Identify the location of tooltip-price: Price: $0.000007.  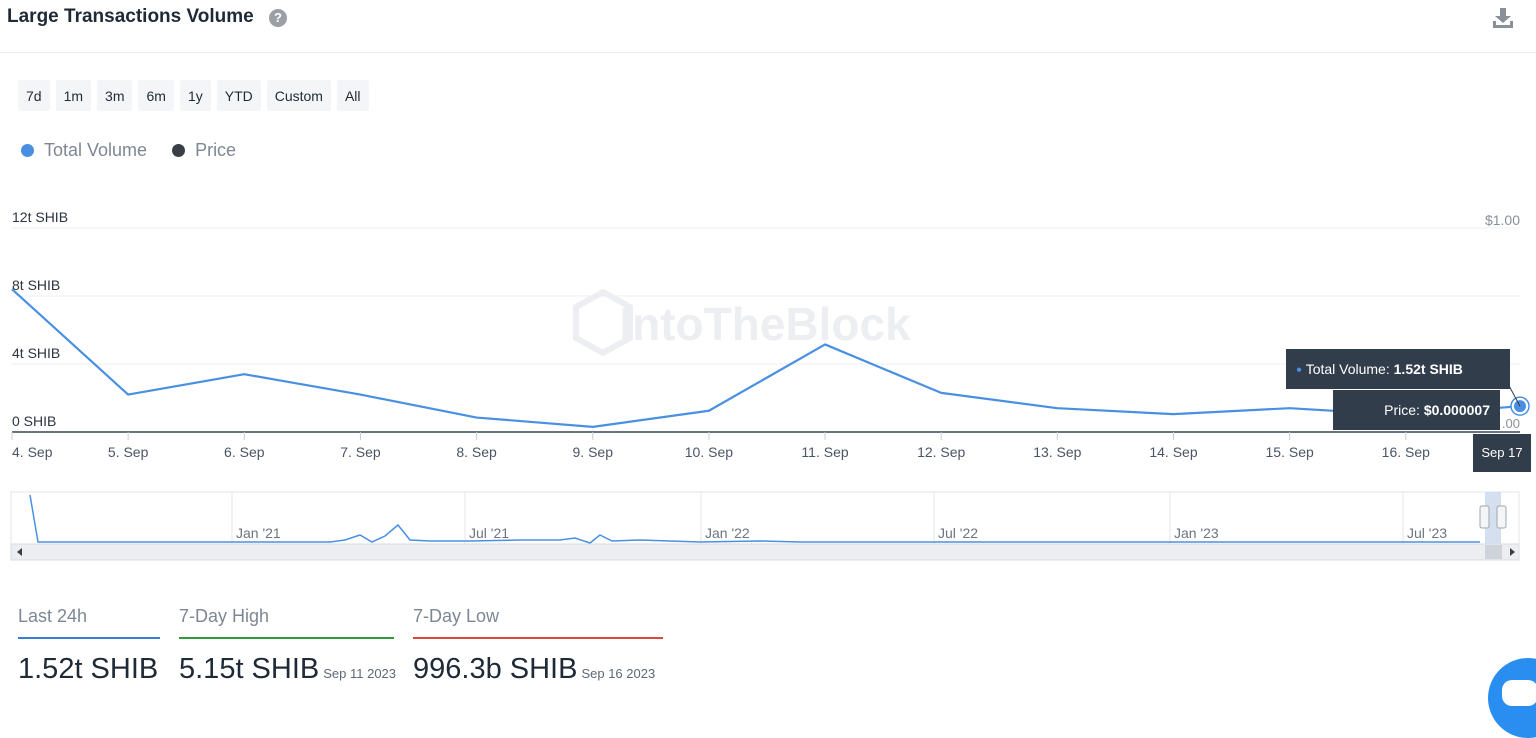
(1416, 410).